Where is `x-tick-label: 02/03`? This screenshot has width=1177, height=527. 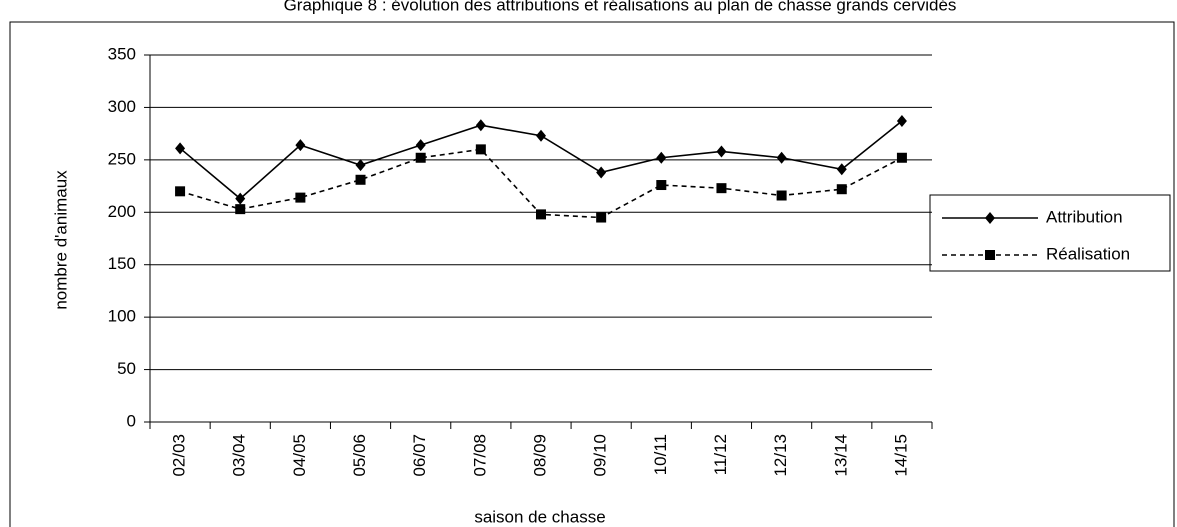 x-tick-label: 02/03 is located at coordinates (179, 455).